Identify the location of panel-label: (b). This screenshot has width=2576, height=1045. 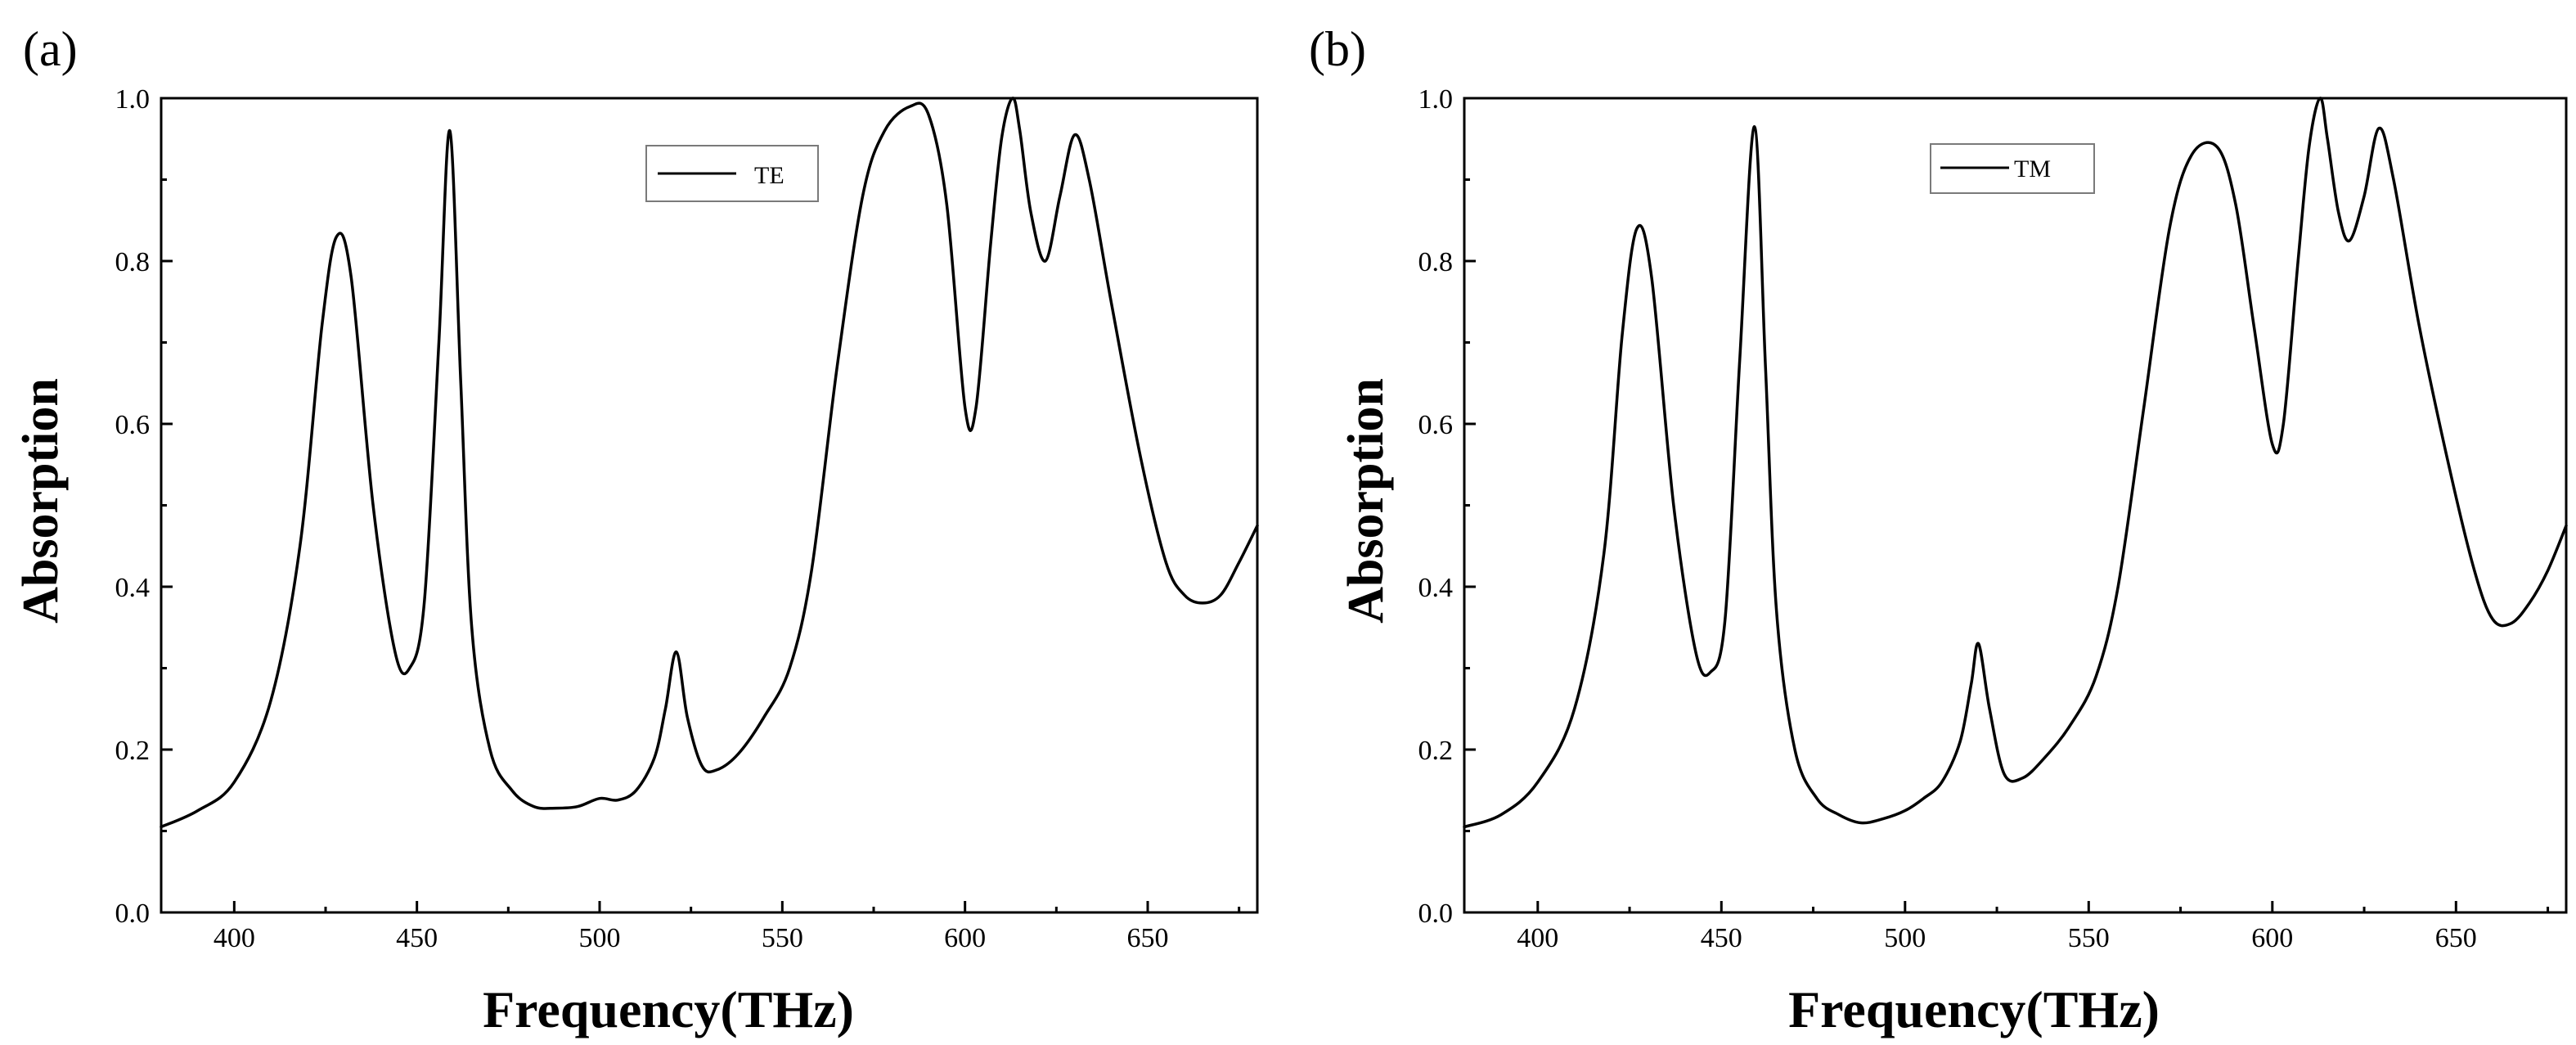
(1337, 49).